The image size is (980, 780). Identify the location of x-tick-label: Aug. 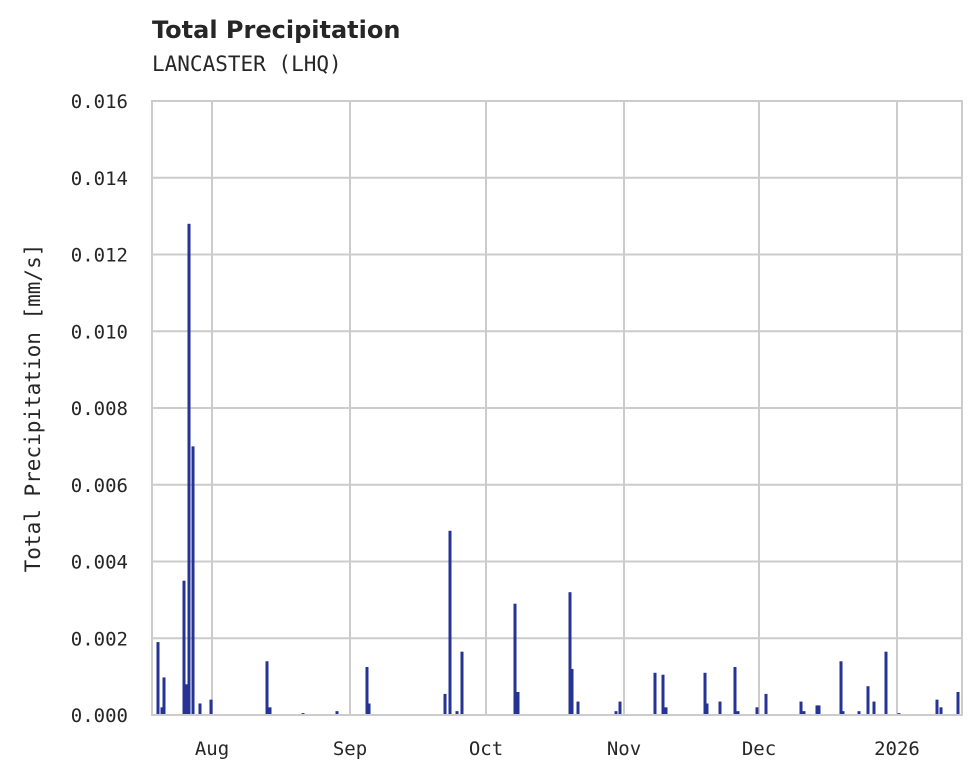
(212, 749).